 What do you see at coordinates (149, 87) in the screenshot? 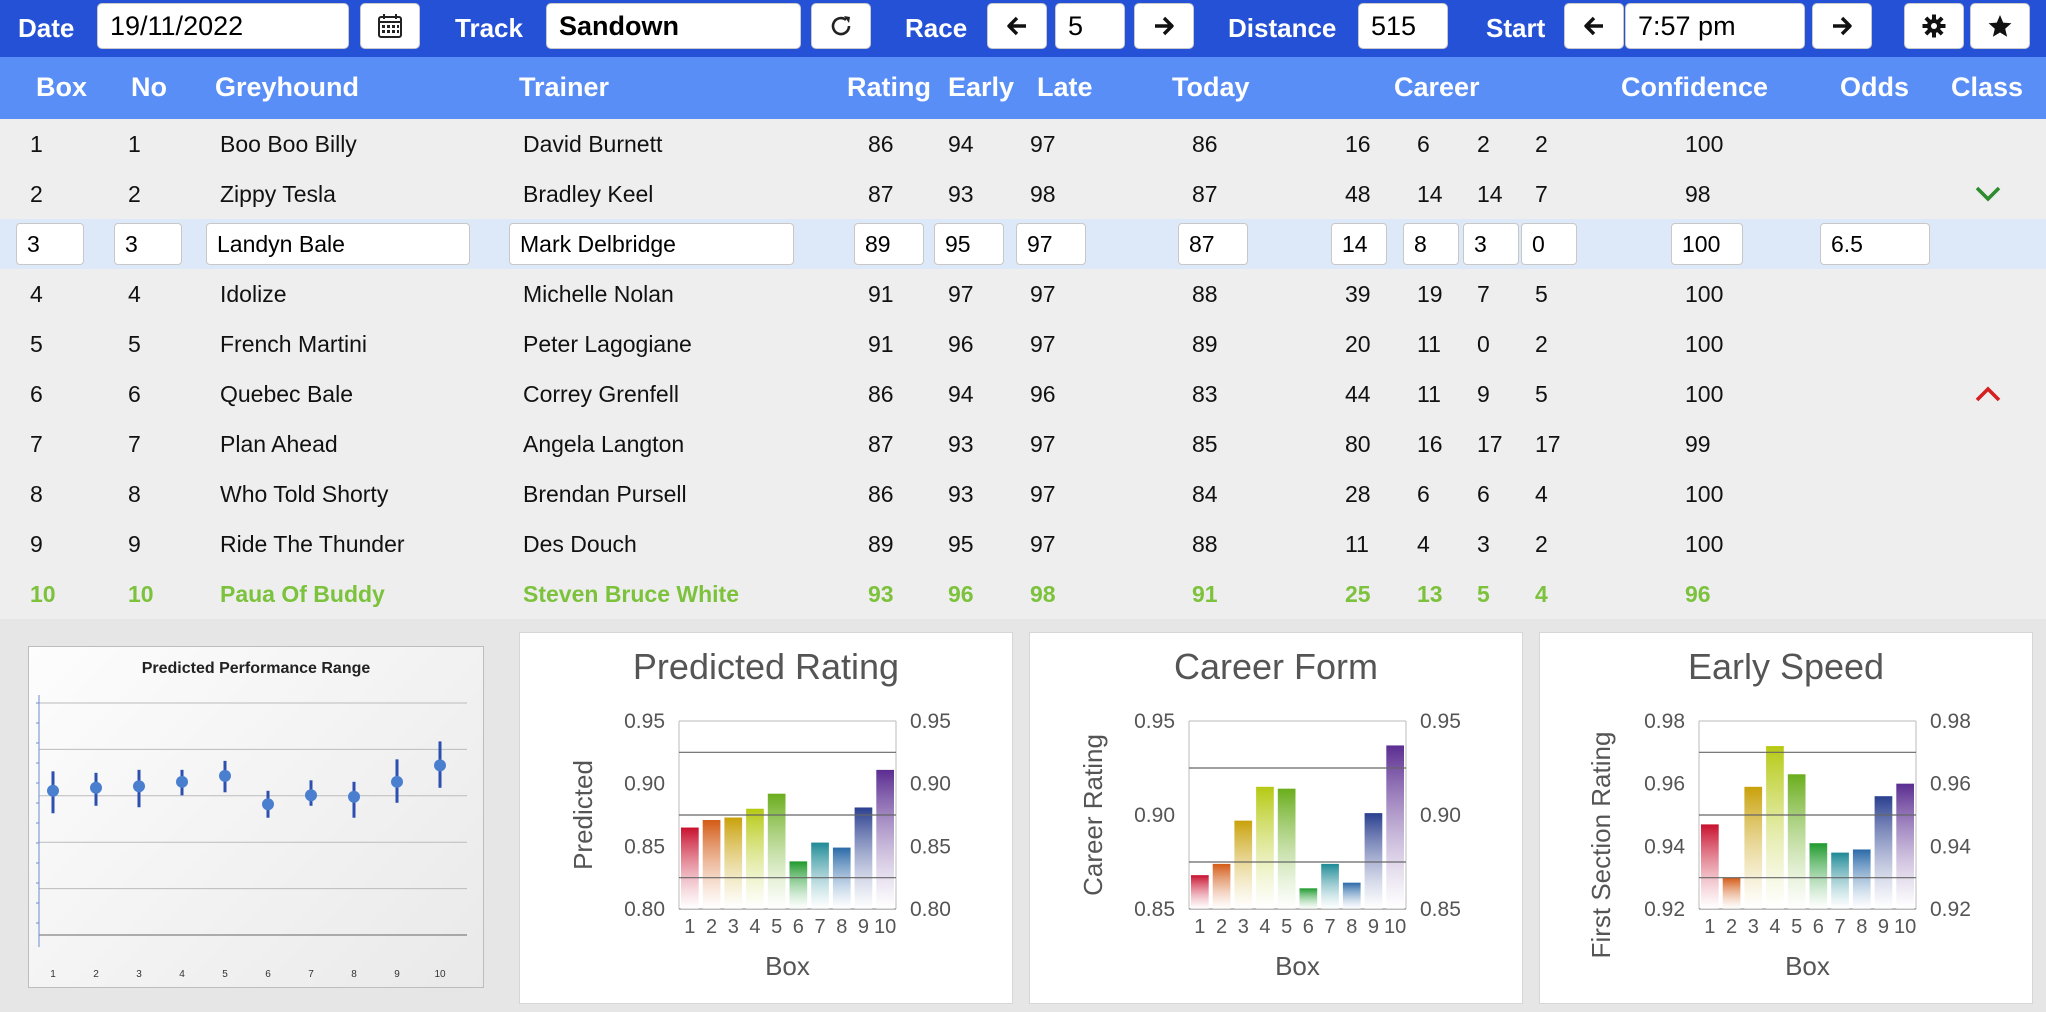
I see `col-header-no: No` at bounding box center [149, 87].